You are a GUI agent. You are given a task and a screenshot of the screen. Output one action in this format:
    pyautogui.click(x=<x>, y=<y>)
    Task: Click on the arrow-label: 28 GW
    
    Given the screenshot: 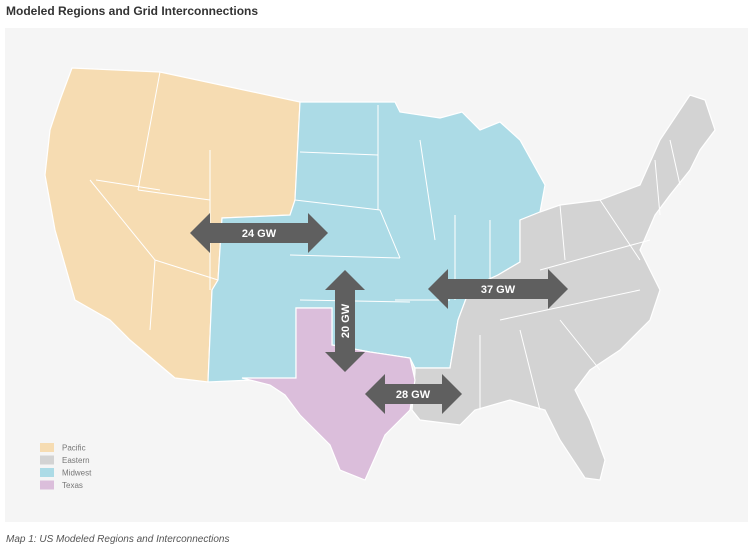 What is the action you would take?
    pyautogui.click(x=413, y=395)
    